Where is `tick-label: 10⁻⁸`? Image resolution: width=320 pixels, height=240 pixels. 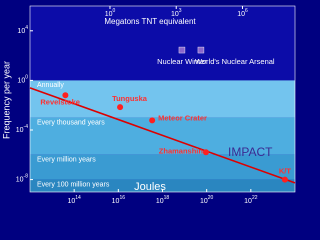 tick-label: 10⁻⁸ is located at coordinates (22, 179).